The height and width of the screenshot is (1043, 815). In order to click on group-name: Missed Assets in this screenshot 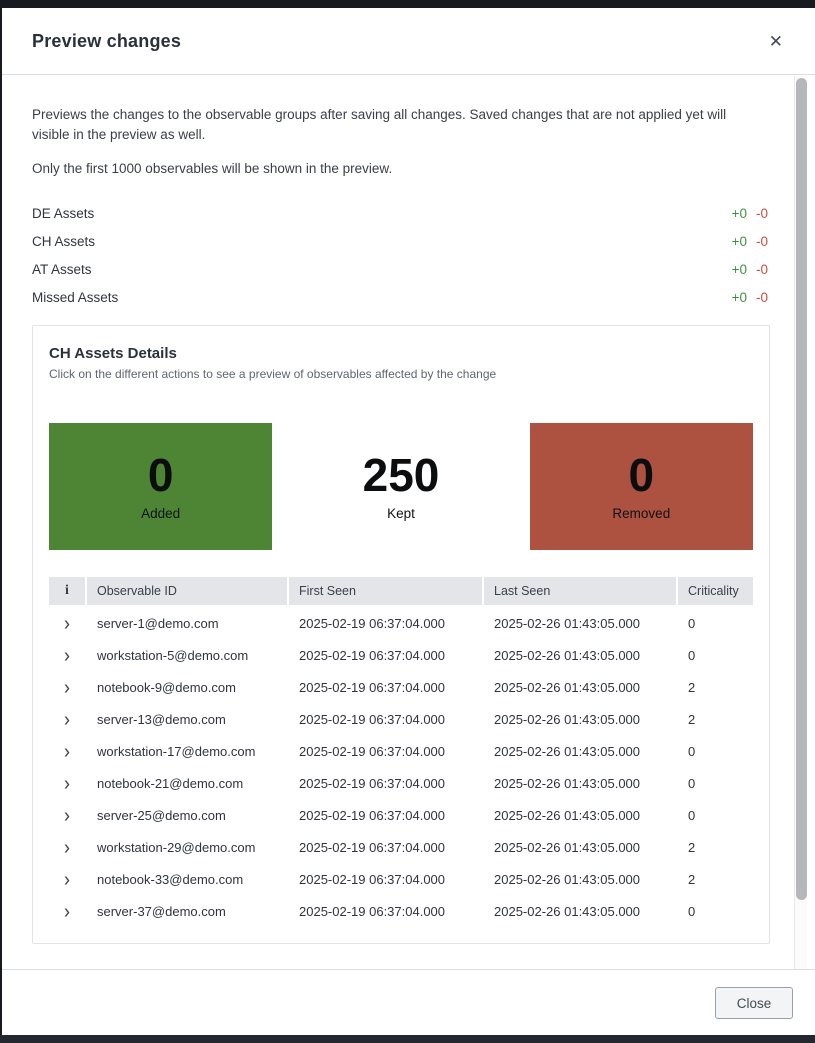, I will do `click(75, 297)`.